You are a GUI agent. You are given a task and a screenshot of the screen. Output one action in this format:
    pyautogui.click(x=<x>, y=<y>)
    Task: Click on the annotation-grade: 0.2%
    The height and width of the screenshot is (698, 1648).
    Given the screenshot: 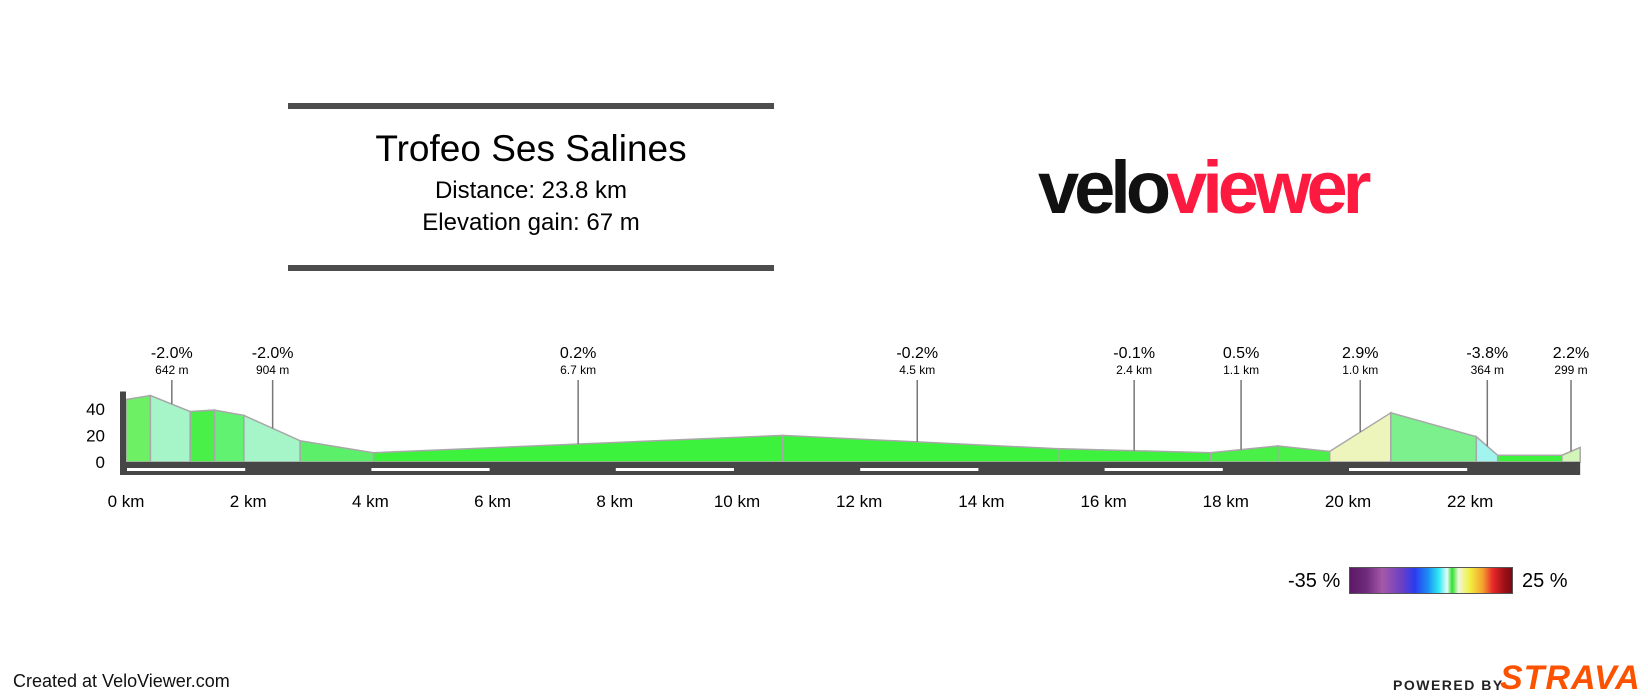 What is the action you would take?
    pyautogui.click(x=578, y=353)
    